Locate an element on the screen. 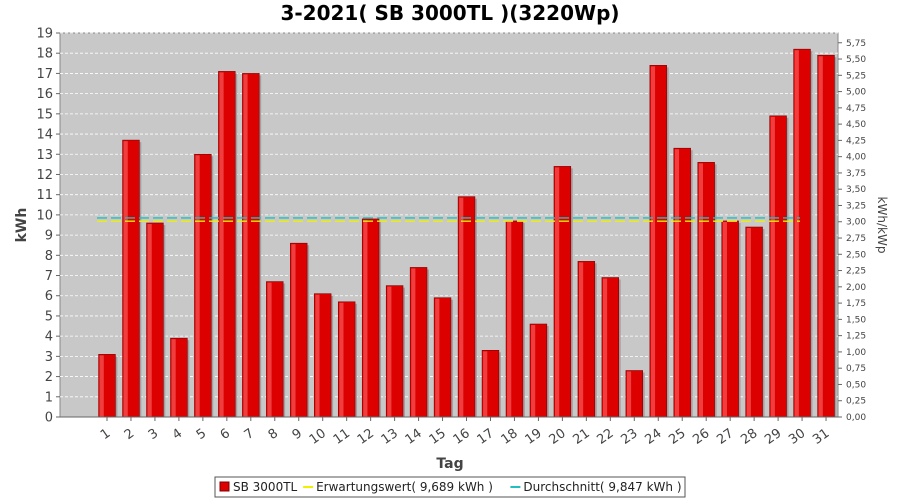  y2-tick-label: 4,25 is located at coordinates (856, 141).